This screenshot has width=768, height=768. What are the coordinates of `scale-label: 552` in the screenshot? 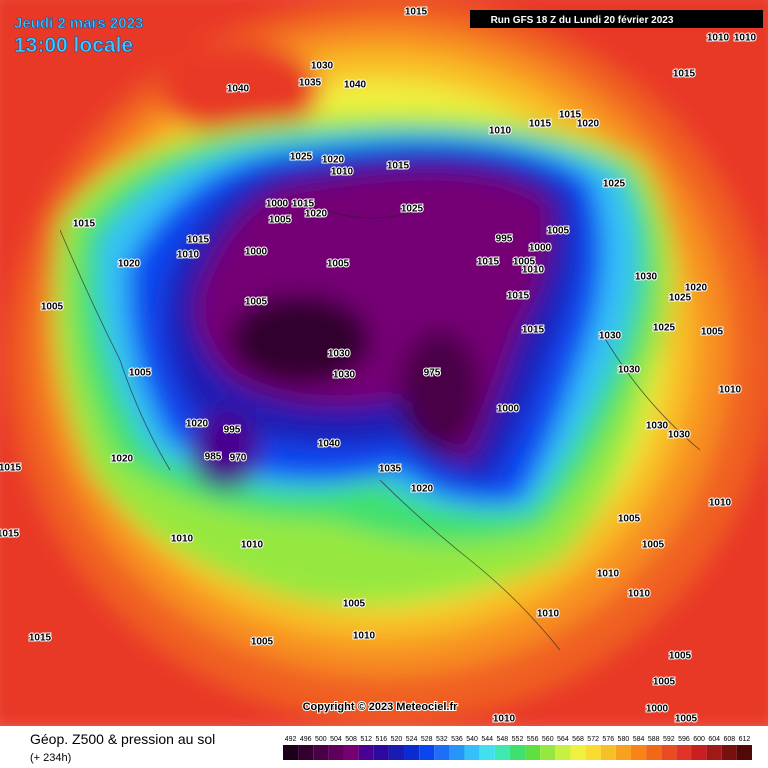 It's located at (518, 739).